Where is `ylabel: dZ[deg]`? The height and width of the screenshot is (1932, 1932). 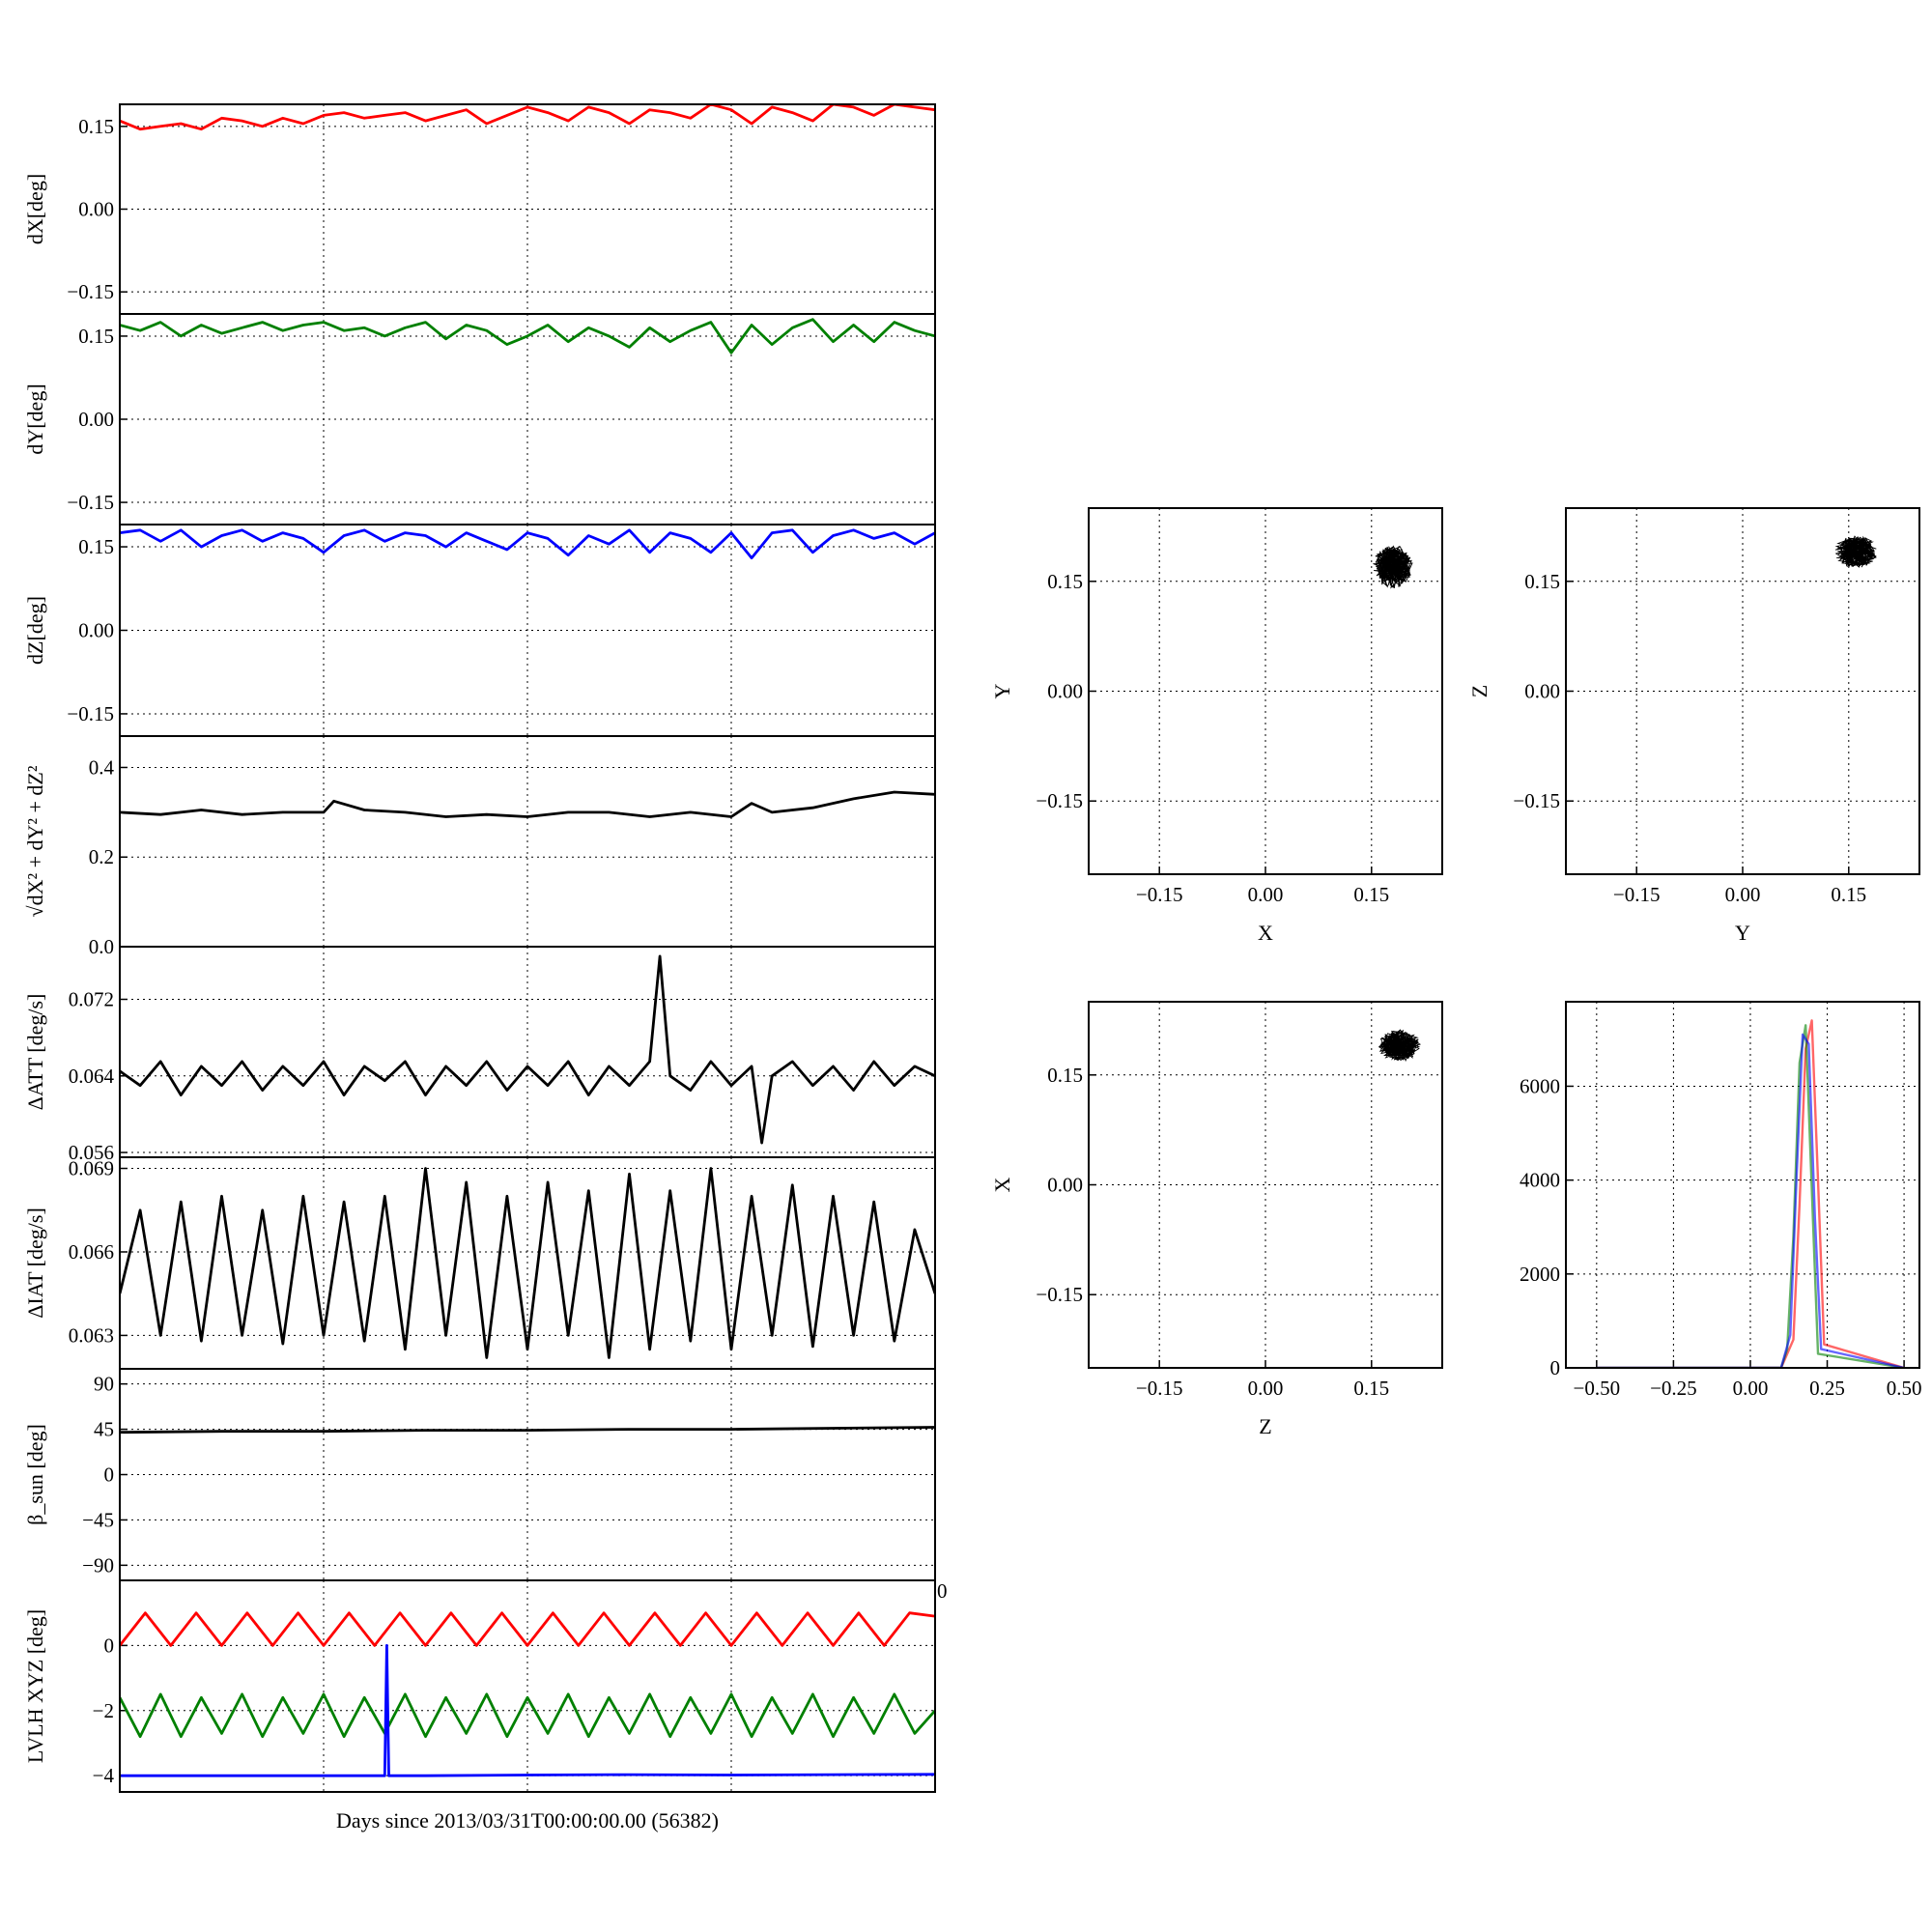 ylabel: dZ[deg] is located at coordinates (35, 630).